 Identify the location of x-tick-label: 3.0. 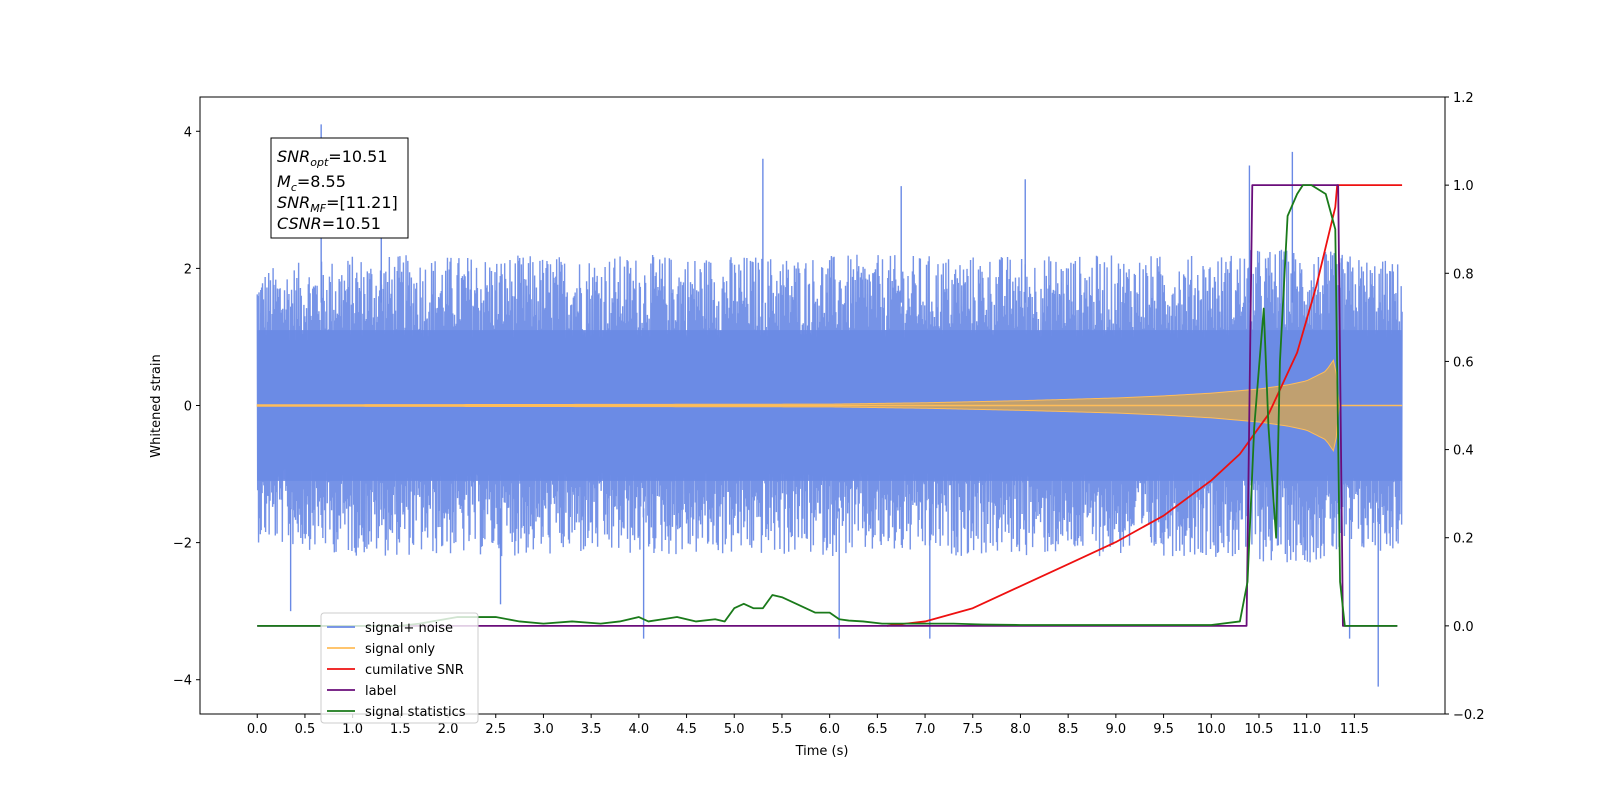
(543, 729).